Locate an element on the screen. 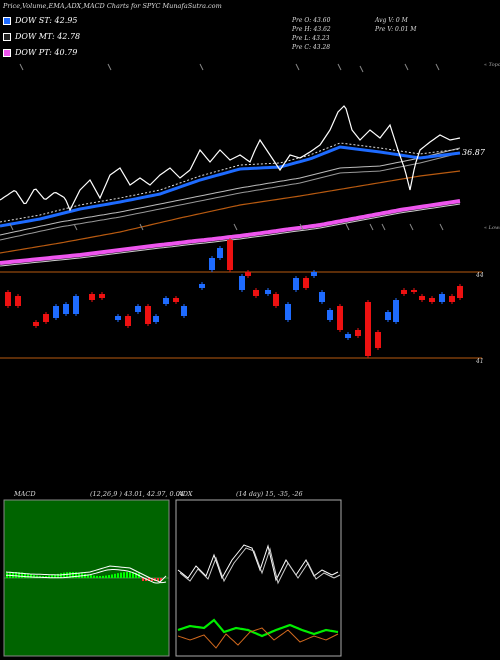 The width and height of the screenshot is (500, 660). legend-item: DOW PT: 40.79 is located at coordinates (40, 52).